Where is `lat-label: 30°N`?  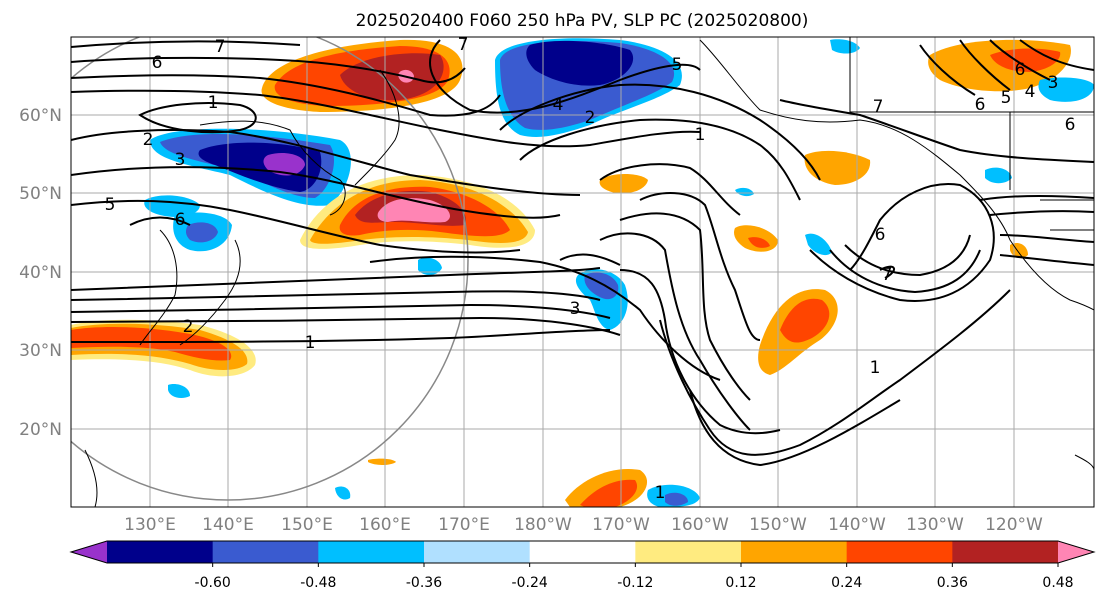
lat-label: 30°N is located at coordinates (40, 351).